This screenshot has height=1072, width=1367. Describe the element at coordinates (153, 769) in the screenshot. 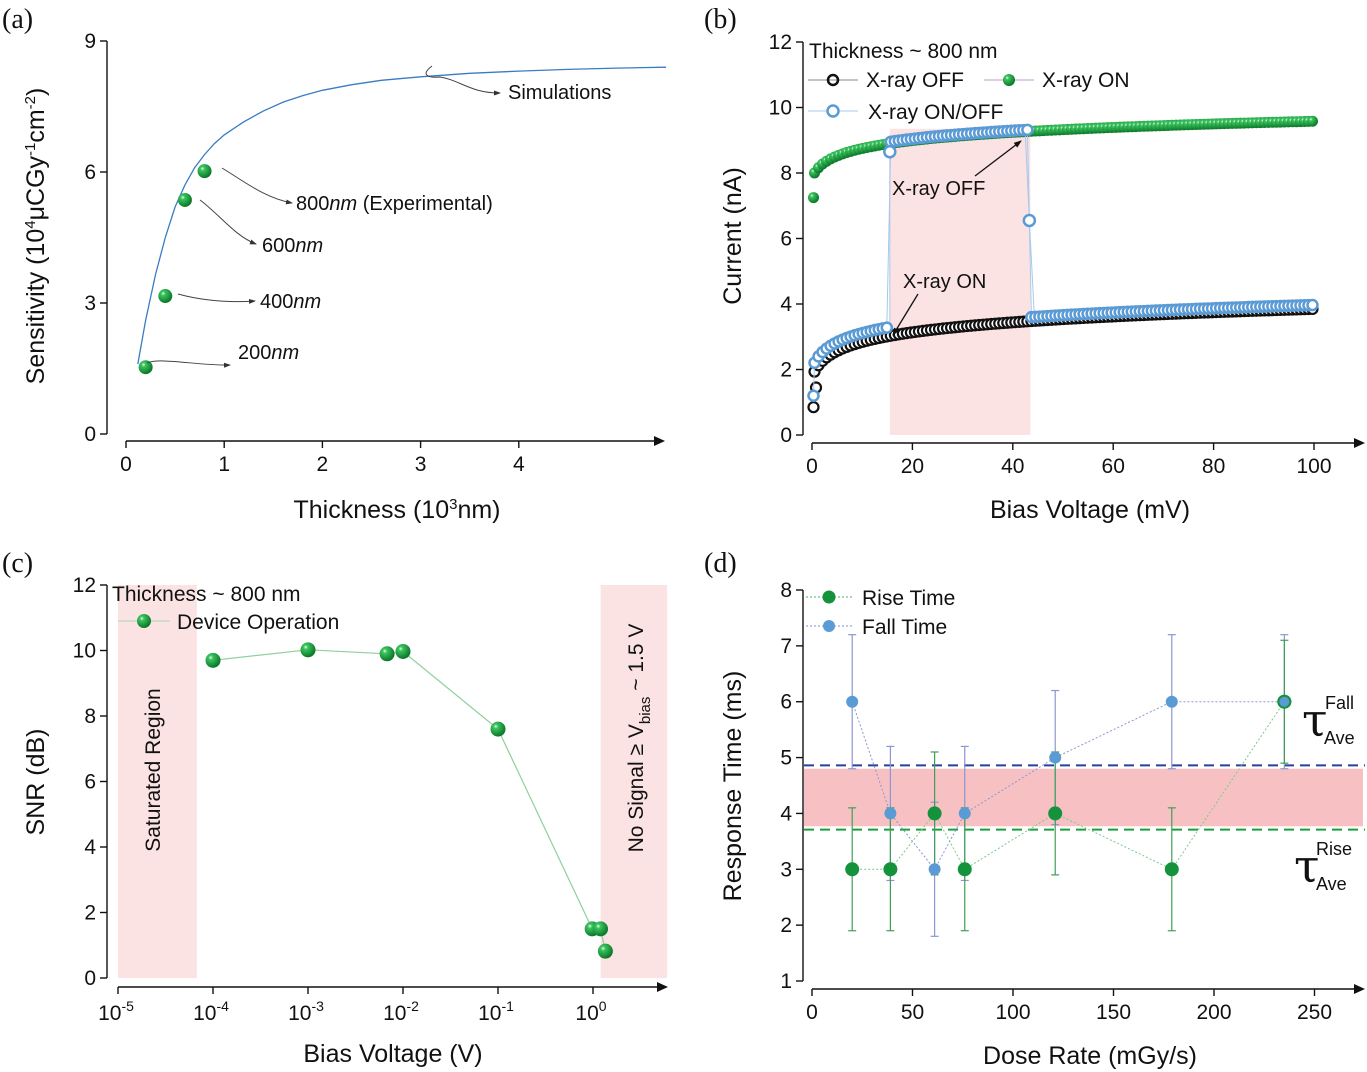

I see `region-label-saturated: Saturated Region` at that location.